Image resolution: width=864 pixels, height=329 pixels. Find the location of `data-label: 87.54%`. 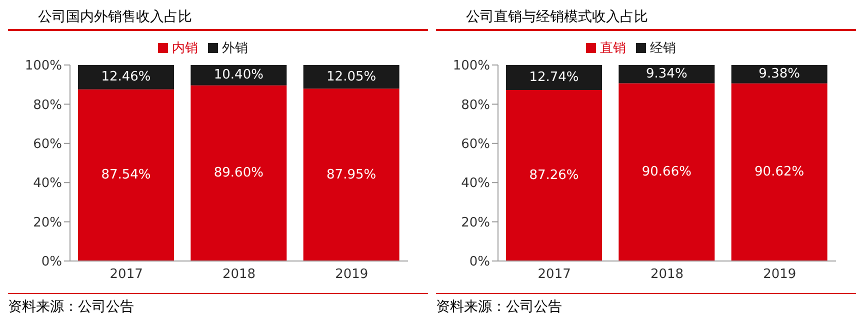

data-label: 87.54% is located at coordinates (126, 175).